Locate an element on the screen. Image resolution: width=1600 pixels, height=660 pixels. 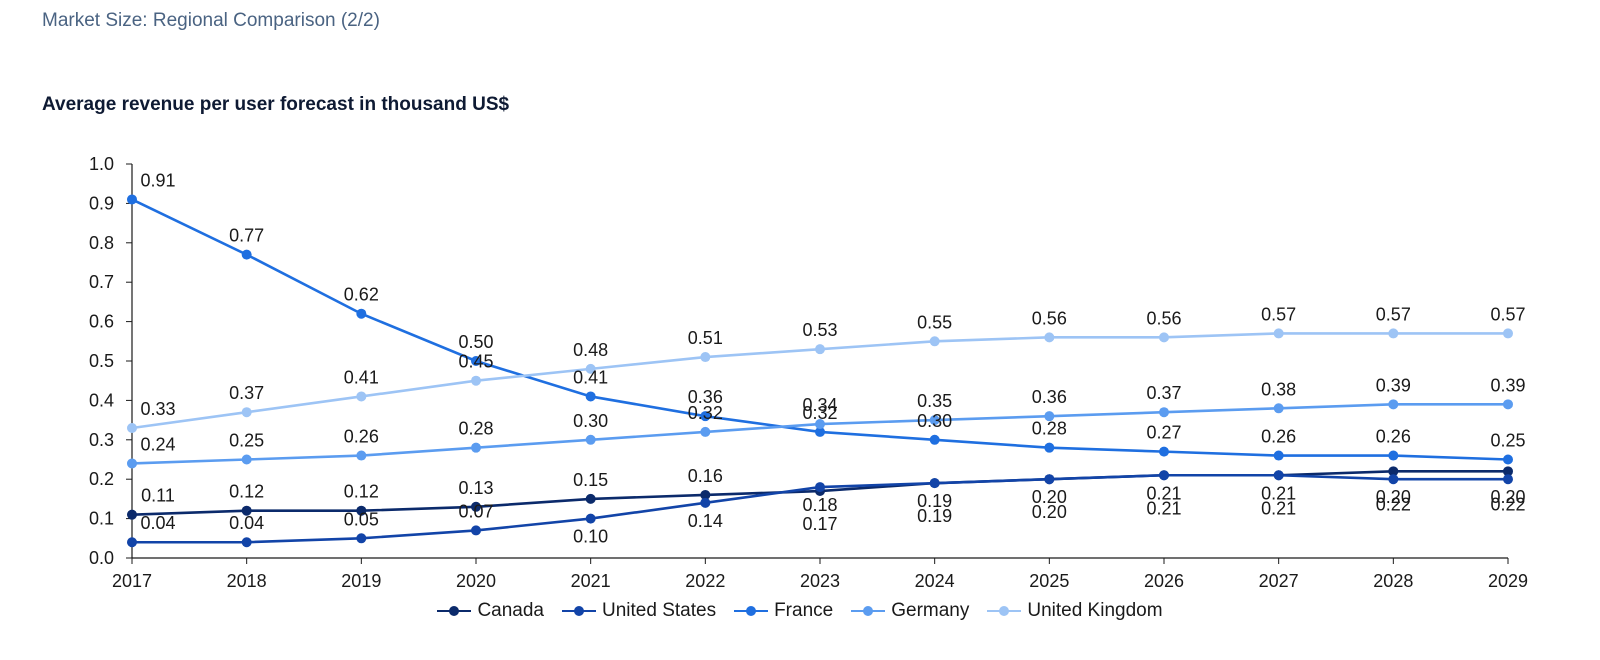
x-tick-label: 2018 is located at coordinates (247, 581).